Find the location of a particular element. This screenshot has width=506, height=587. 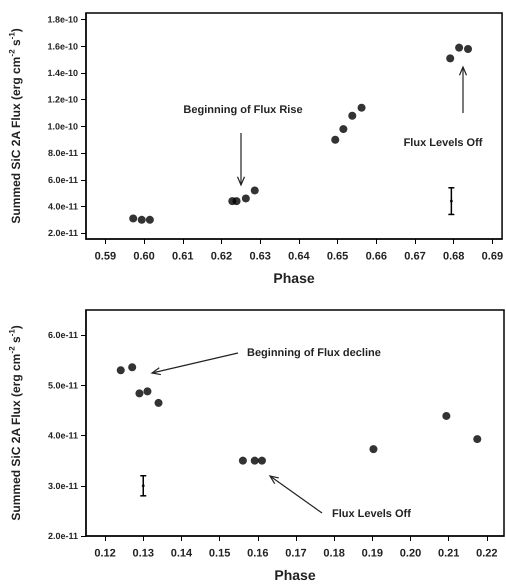

y-tick-label: 1.4e-10 is located at coordinates (62, 73).